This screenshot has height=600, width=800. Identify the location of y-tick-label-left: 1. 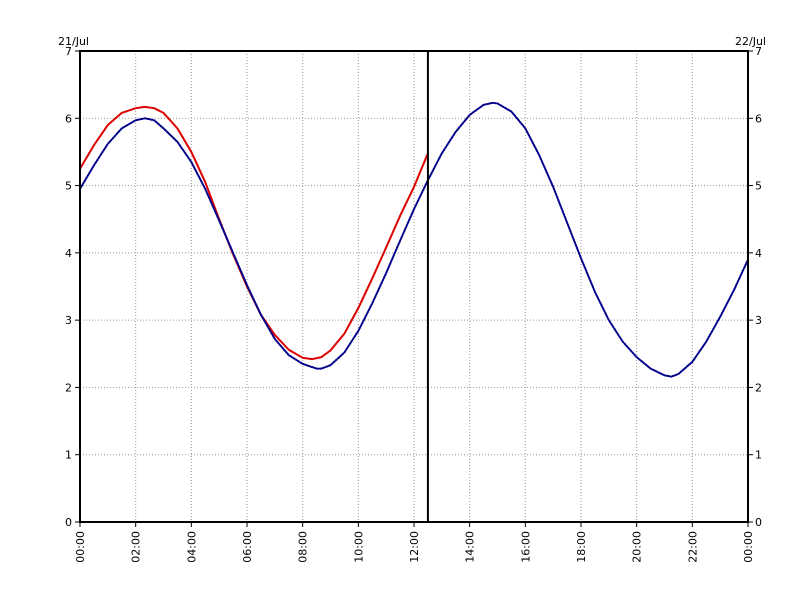
(68, 455).